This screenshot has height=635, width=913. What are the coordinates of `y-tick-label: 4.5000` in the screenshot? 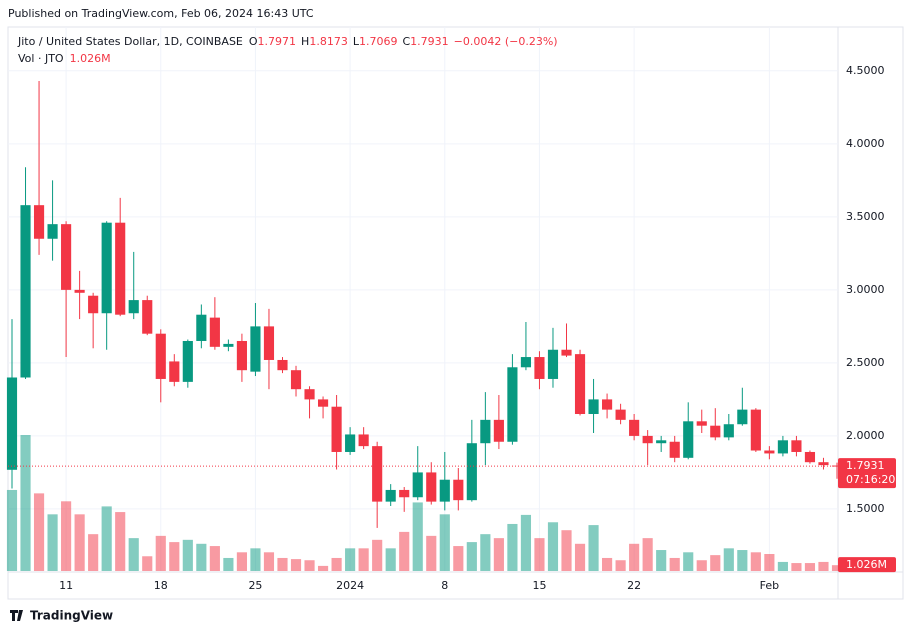 It's located at (865, 70).